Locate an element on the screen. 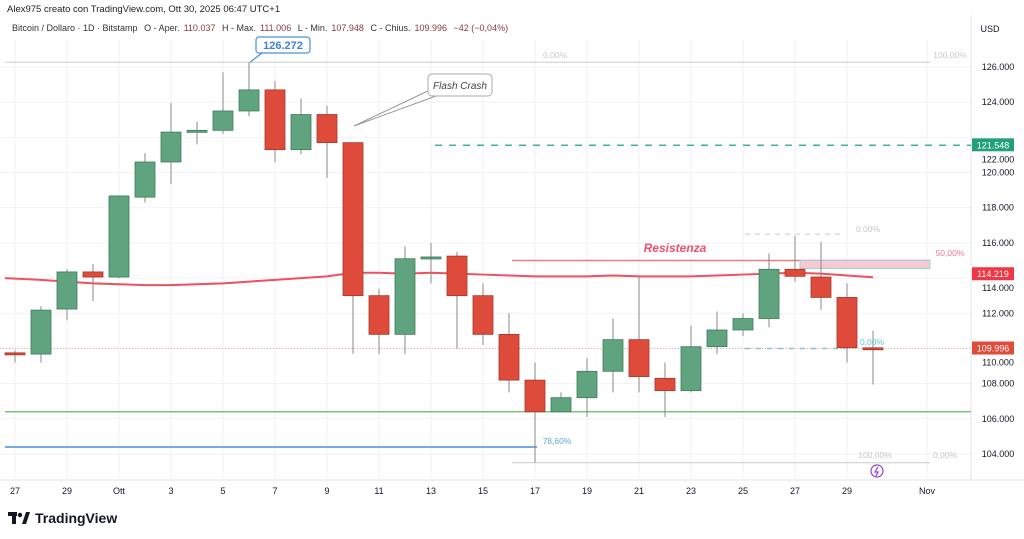 Image resolution: width=1024 pixels, height=539 pixels. price-tick-label: 114.000 is located at coordinates (998, 288).